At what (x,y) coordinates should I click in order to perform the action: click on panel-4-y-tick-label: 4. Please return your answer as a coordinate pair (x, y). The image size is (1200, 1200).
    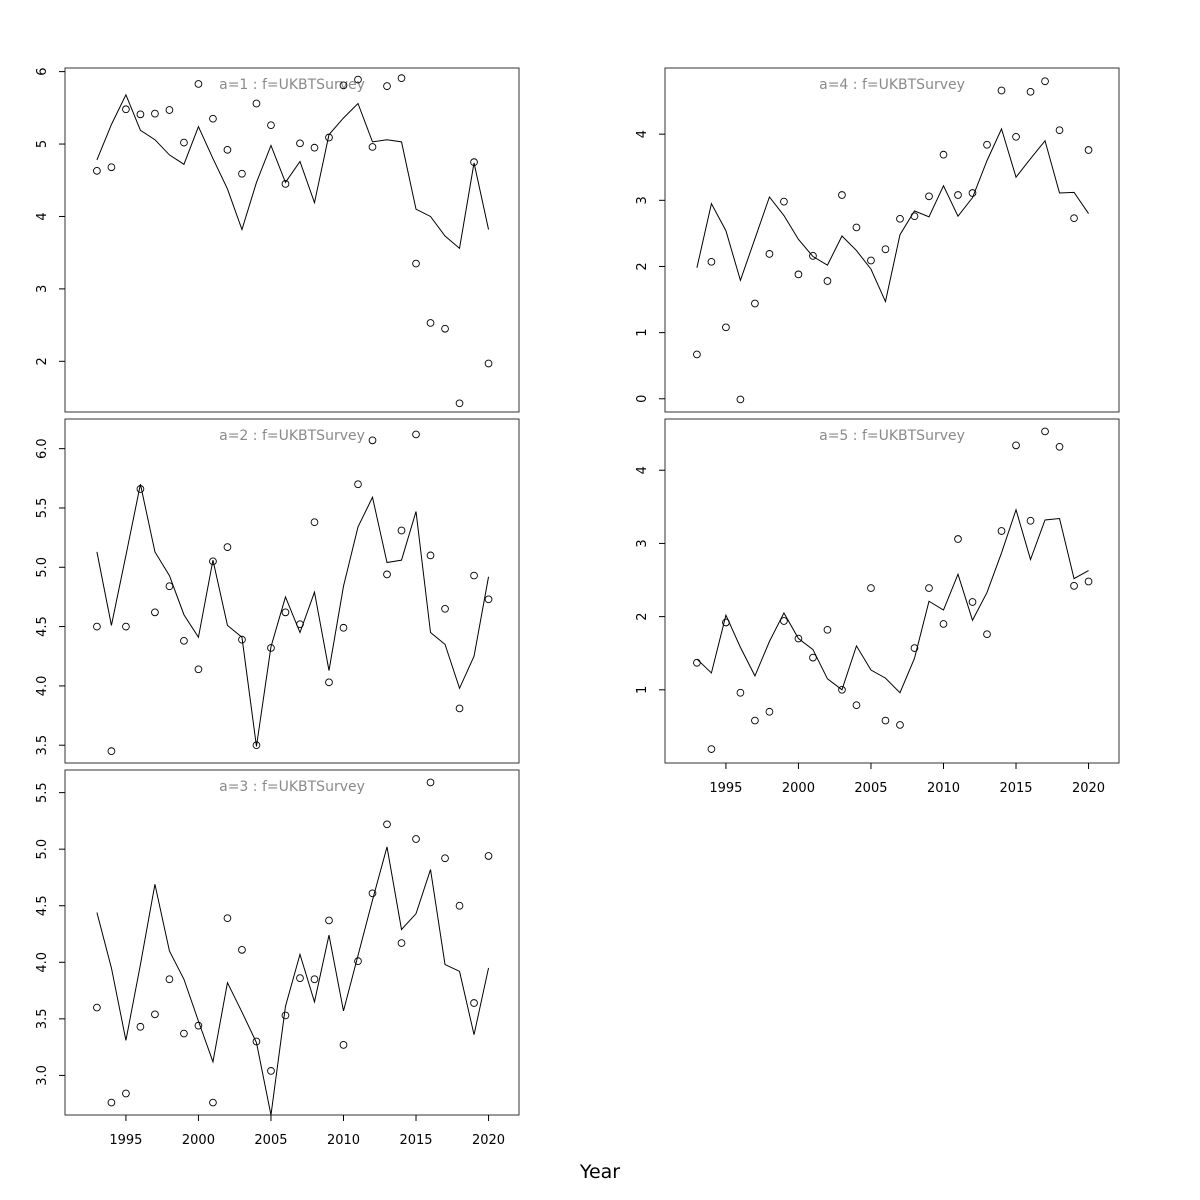
    Looking at the image, I should click on (642, 134).